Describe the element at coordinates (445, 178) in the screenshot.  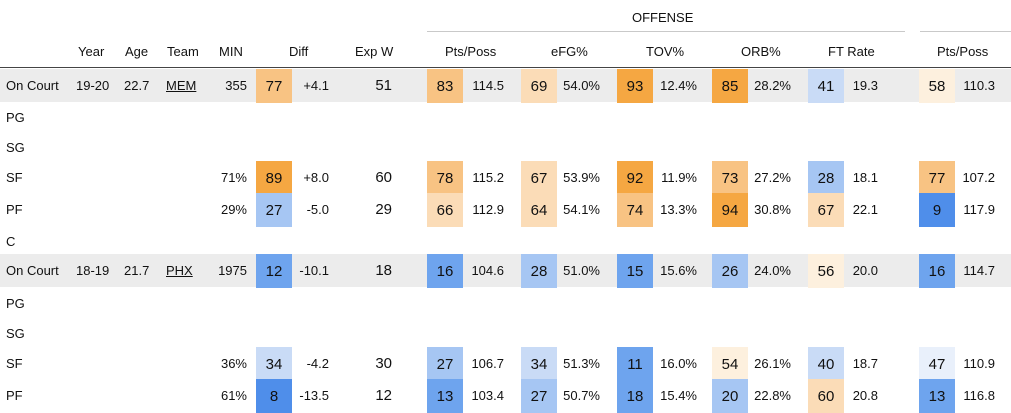
I see `pts-poss-percentile-badge: 78` at that location.